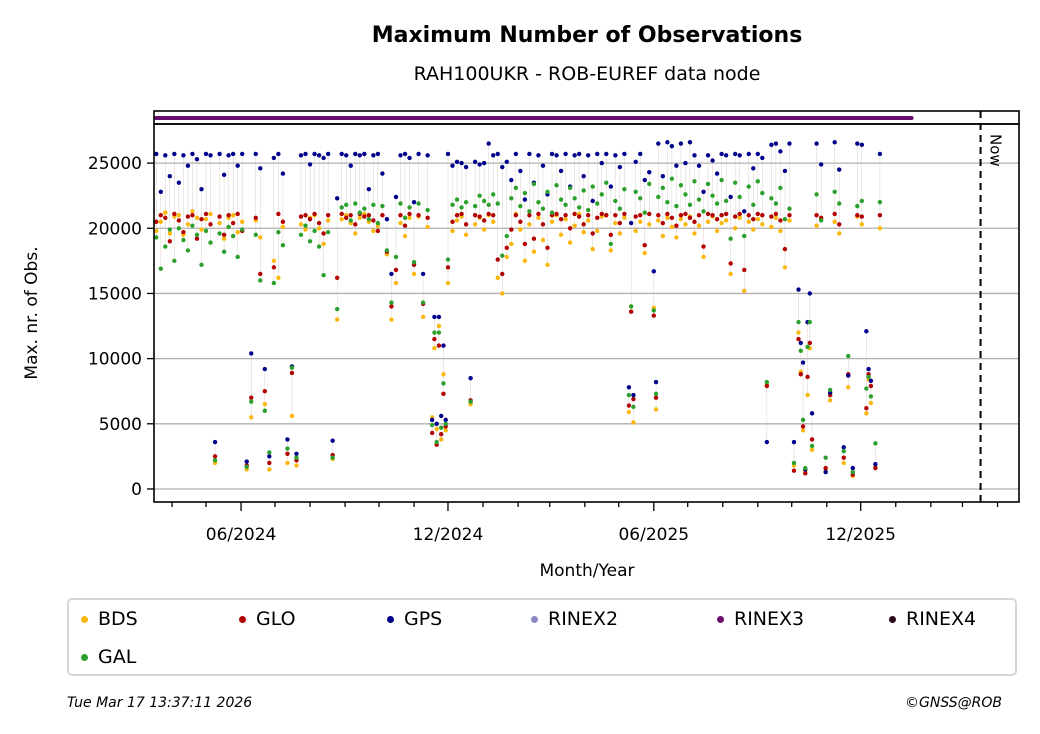 The height and width of the screenshot is (734, 1040). What do you see at coordinates (115, 164) in the screenshot?
I see `y-tick-label: 25000` at bounding box center [115, 164].